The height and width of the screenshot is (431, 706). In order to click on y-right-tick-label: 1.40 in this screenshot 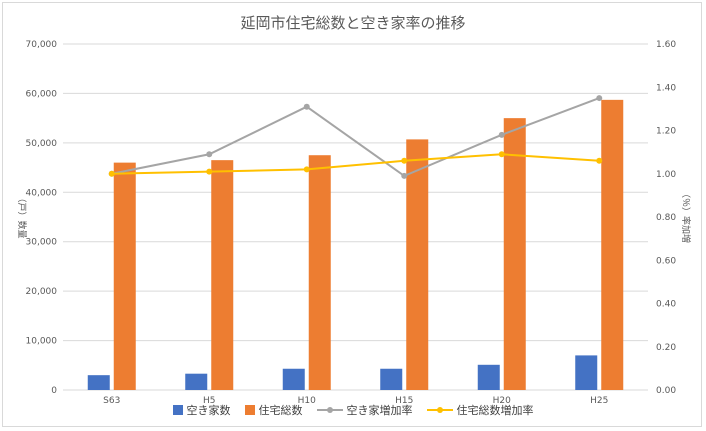, I will do `click(666, 88)`.